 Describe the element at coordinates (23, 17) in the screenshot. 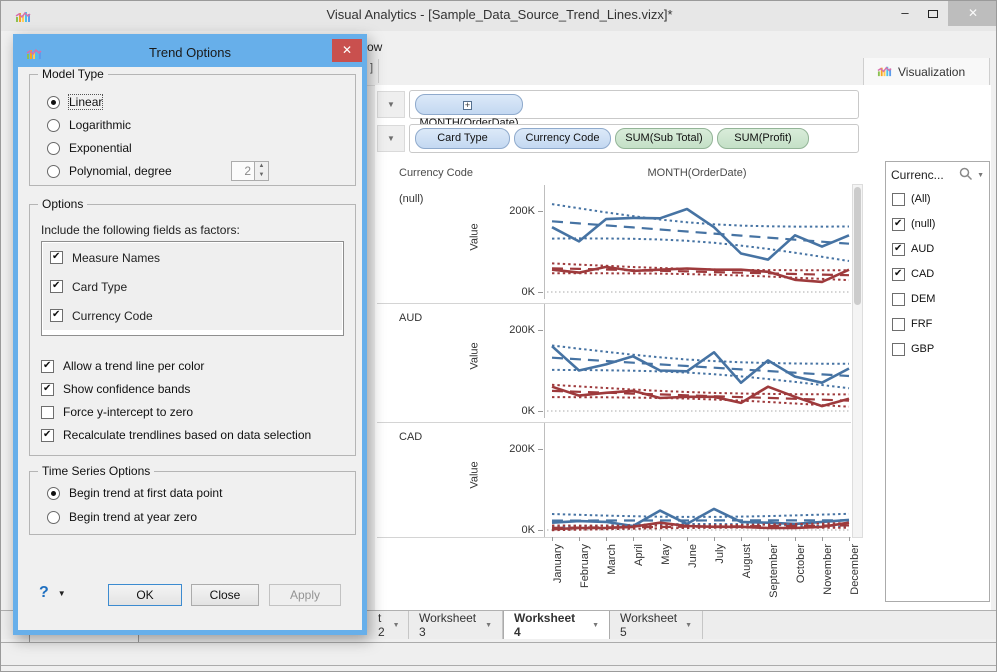

I see `app-logo-icon` at that location.